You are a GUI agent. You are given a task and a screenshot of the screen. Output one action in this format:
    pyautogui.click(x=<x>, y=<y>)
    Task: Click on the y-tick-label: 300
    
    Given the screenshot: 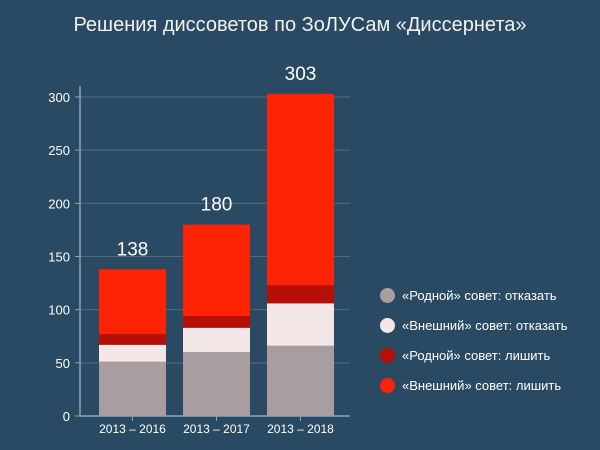 What is the action you would take?
    pyautogui.click(x=59, y=97)
    